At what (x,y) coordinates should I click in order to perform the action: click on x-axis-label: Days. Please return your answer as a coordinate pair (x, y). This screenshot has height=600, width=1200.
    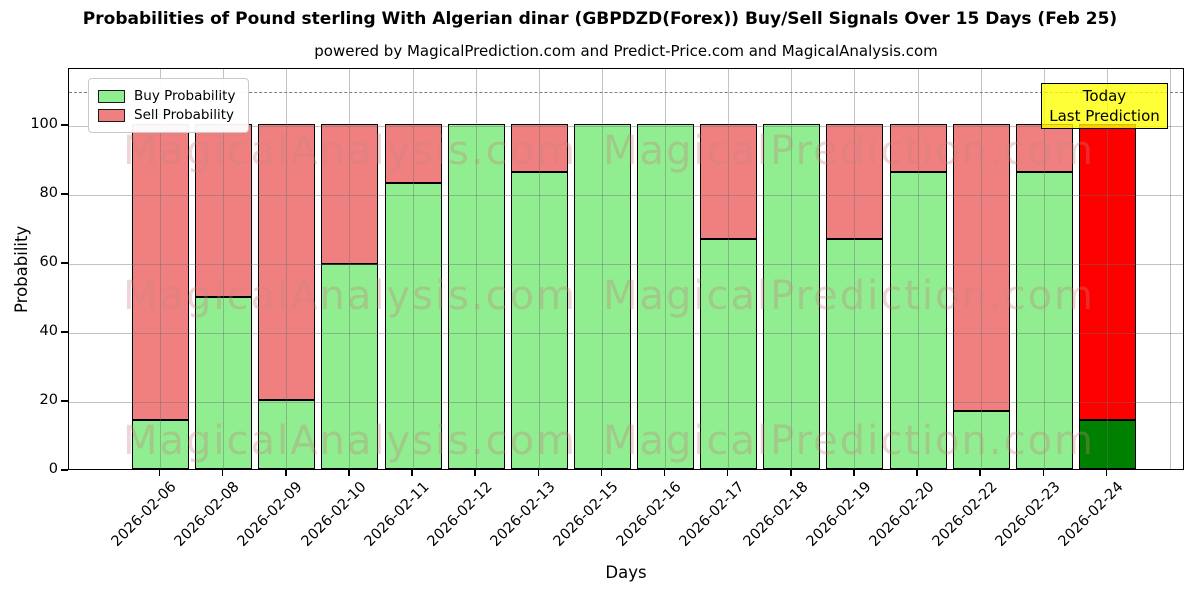
    Looking at the image, I should click on (626, 572).